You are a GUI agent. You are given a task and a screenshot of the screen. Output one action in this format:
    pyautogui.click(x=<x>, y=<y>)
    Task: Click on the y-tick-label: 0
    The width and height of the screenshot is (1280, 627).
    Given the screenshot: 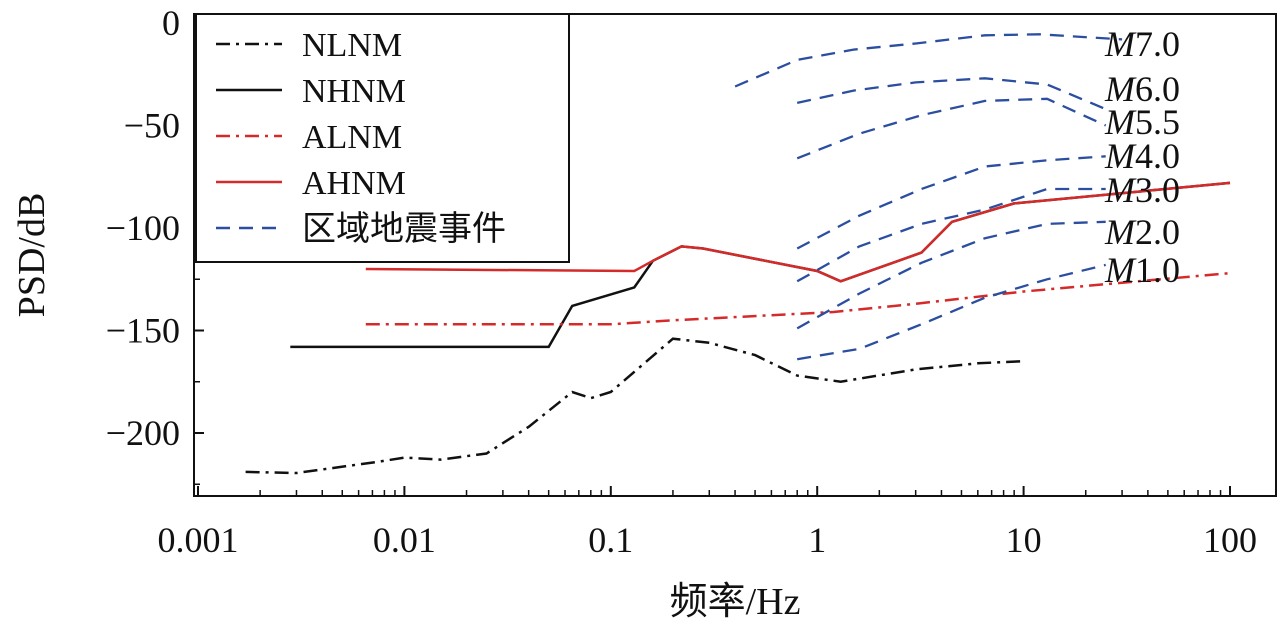 What is the action you would take?
    pyautogui.click(x=171, y=23)
    